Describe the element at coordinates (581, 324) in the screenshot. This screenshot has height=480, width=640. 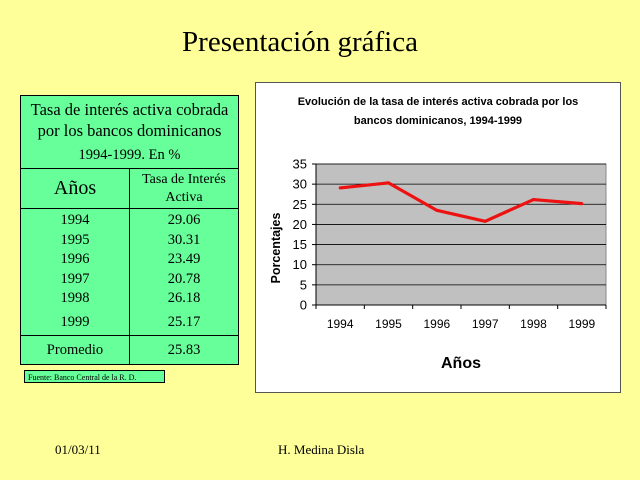
I see `x-tick-label: 1999` at that location.